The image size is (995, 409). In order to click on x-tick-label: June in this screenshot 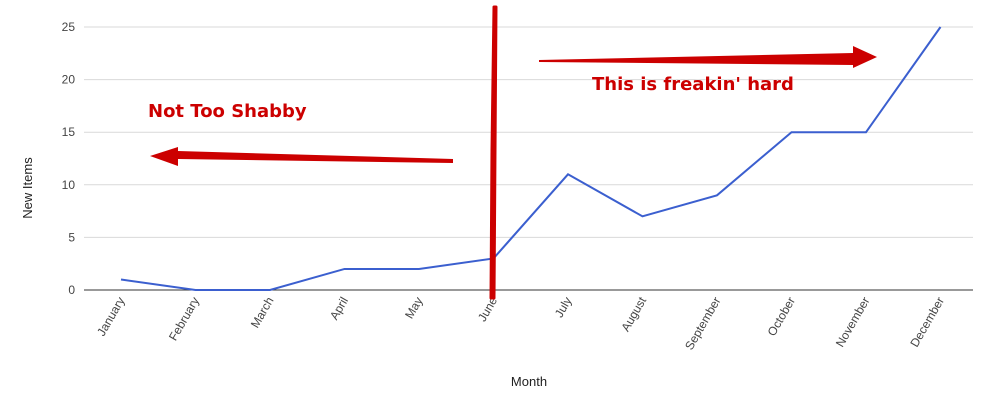, I will do `click(487, 309)`.